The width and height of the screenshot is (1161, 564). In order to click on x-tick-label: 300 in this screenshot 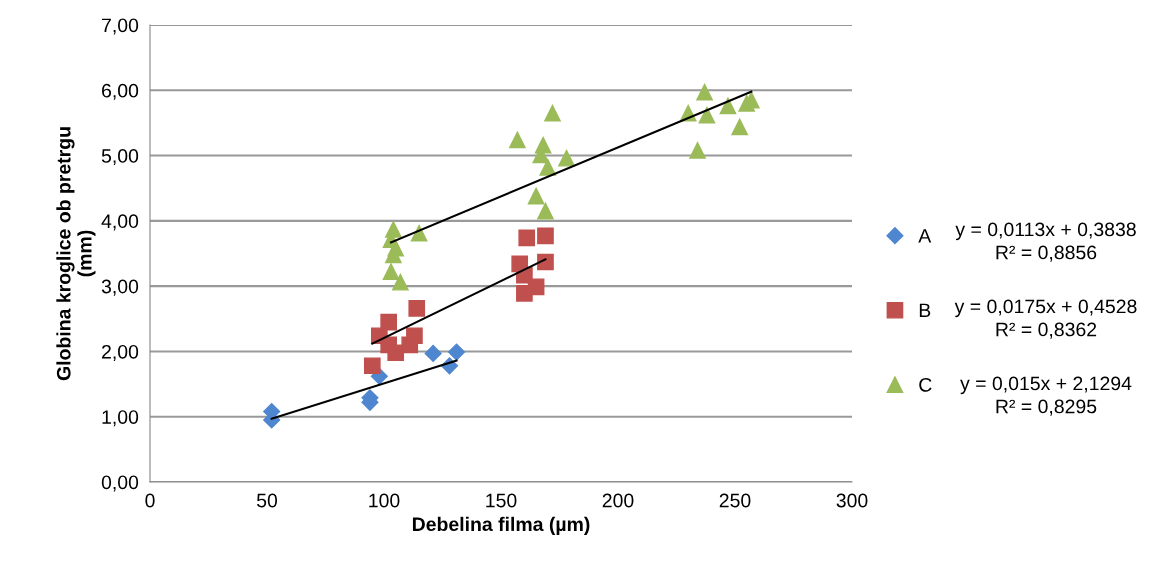, I will do `click(852, 500)`.